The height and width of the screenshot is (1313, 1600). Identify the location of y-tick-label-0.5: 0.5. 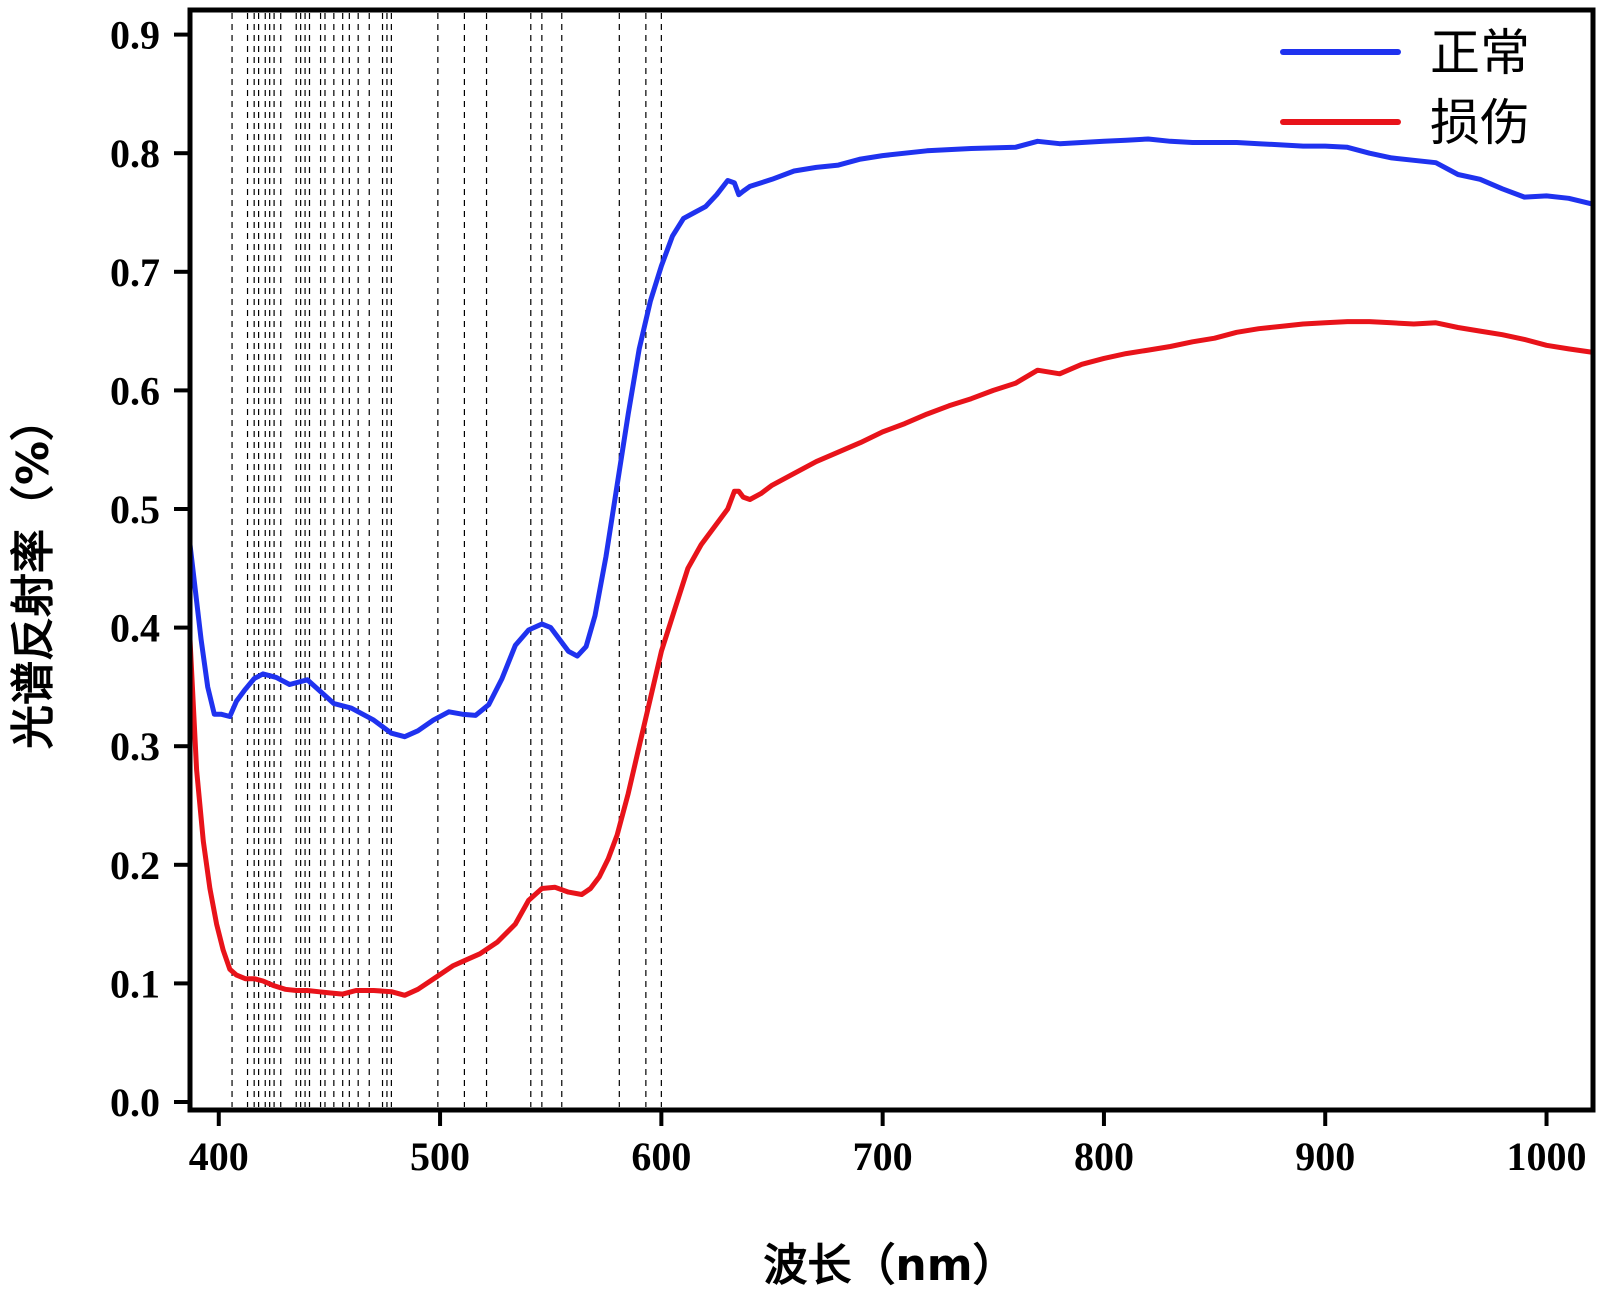
(135, 509).